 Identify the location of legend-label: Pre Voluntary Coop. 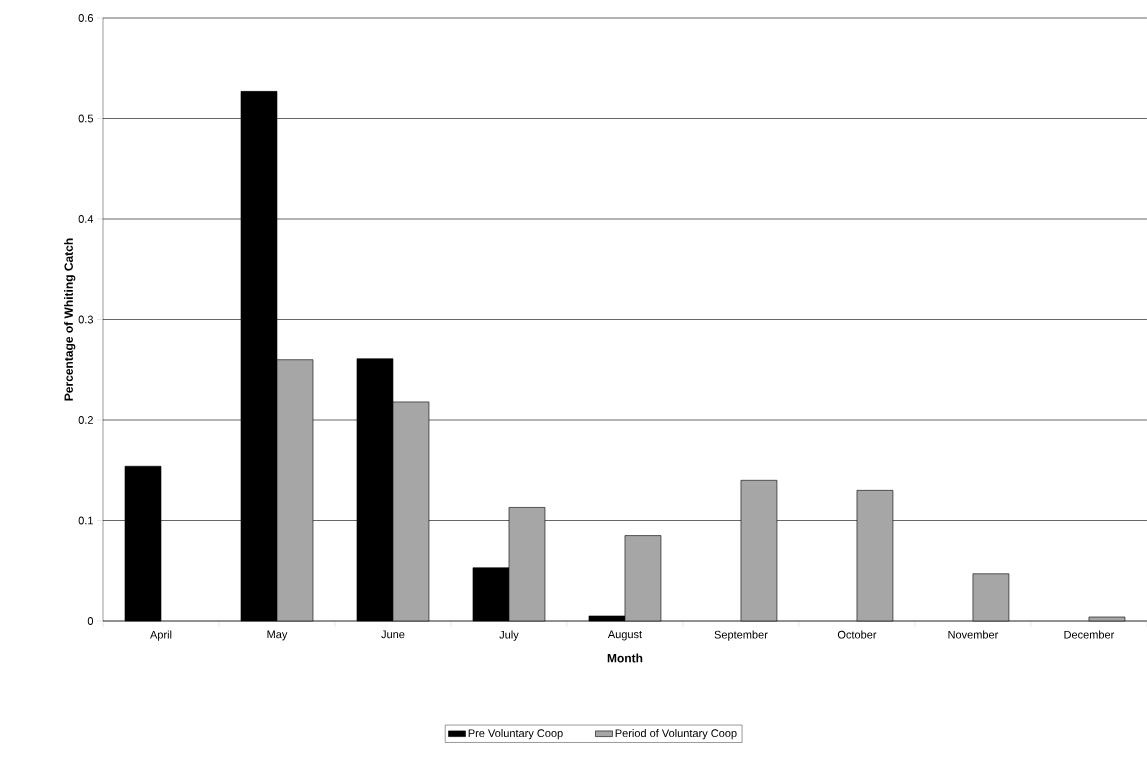
(515, 734).